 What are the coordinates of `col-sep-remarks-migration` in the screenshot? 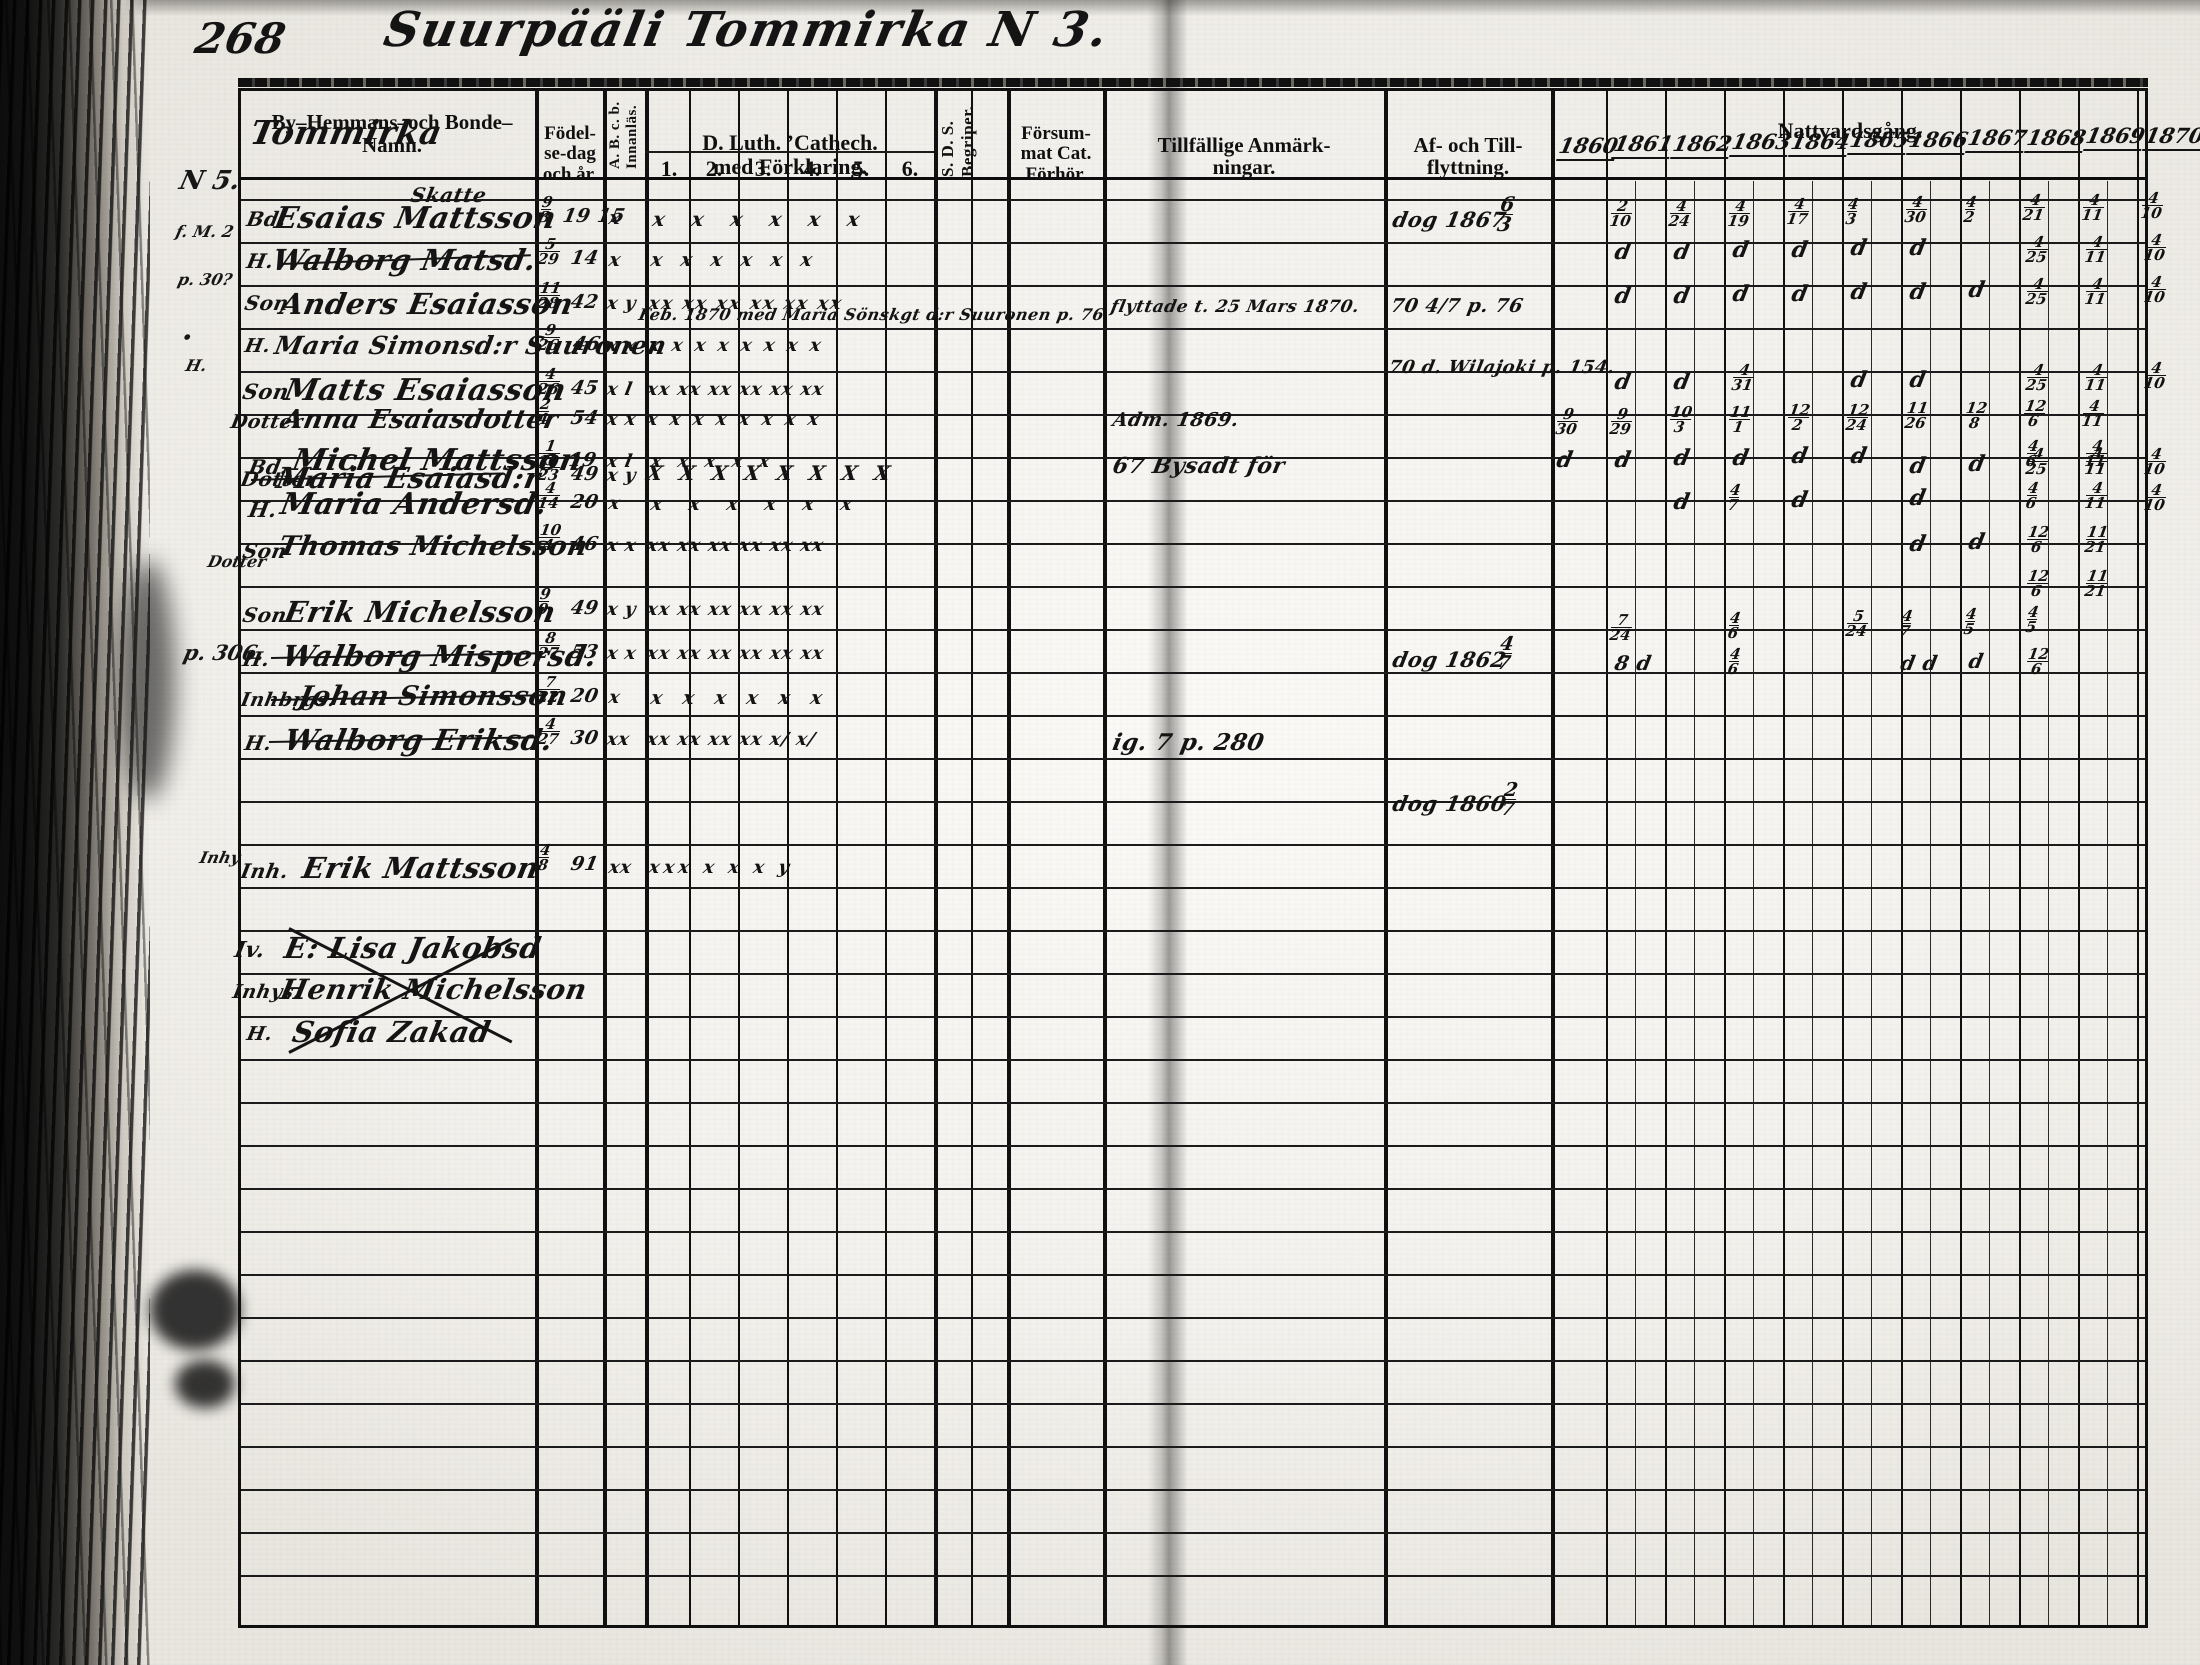 It's located at (1386, 858).